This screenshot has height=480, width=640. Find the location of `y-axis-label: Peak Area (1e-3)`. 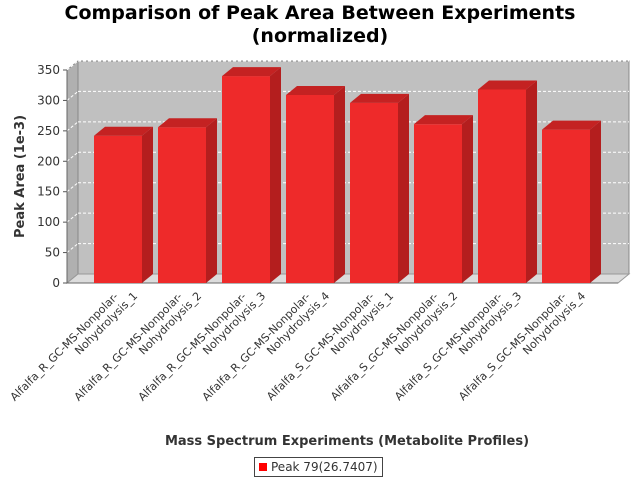

y-axis-label: Peak Area (1e-3) is located at coordinates (20, 176).